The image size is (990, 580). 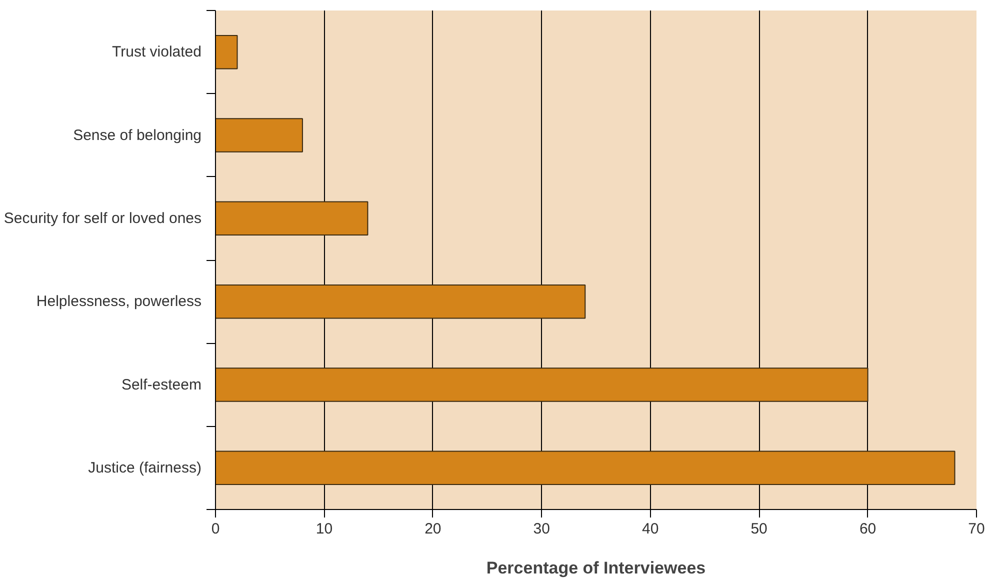 I want to click on y-tick-label: Sense of belonging, so click(x=137, y=135).